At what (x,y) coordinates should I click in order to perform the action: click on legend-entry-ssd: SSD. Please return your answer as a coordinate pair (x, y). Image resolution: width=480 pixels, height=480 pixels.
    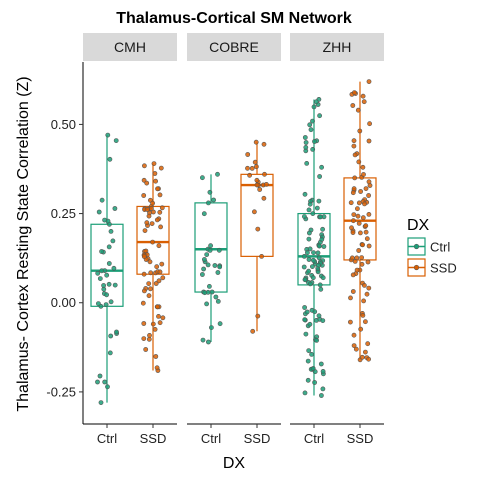
    Looking at the image, I should click on (432, 267).